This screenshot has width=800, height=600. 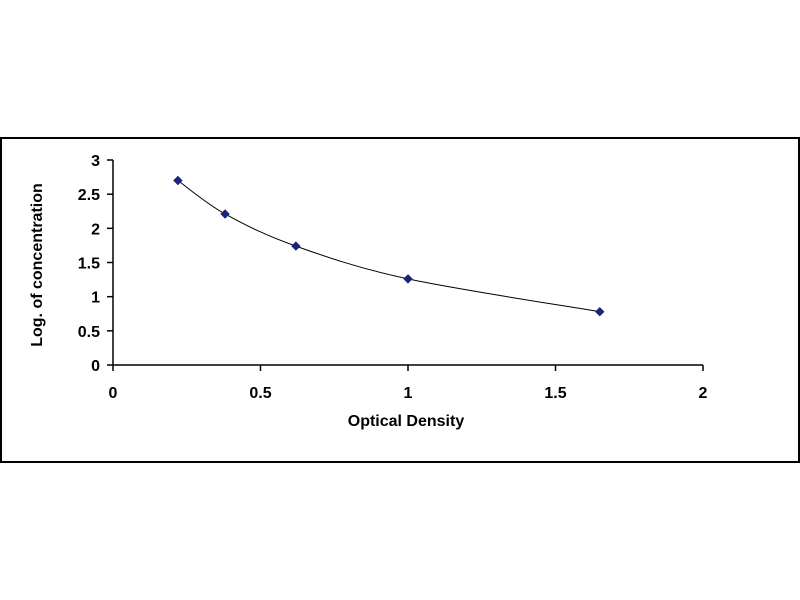 I want to click on y-tick-label: 2.5, so click(x=89, y=195).